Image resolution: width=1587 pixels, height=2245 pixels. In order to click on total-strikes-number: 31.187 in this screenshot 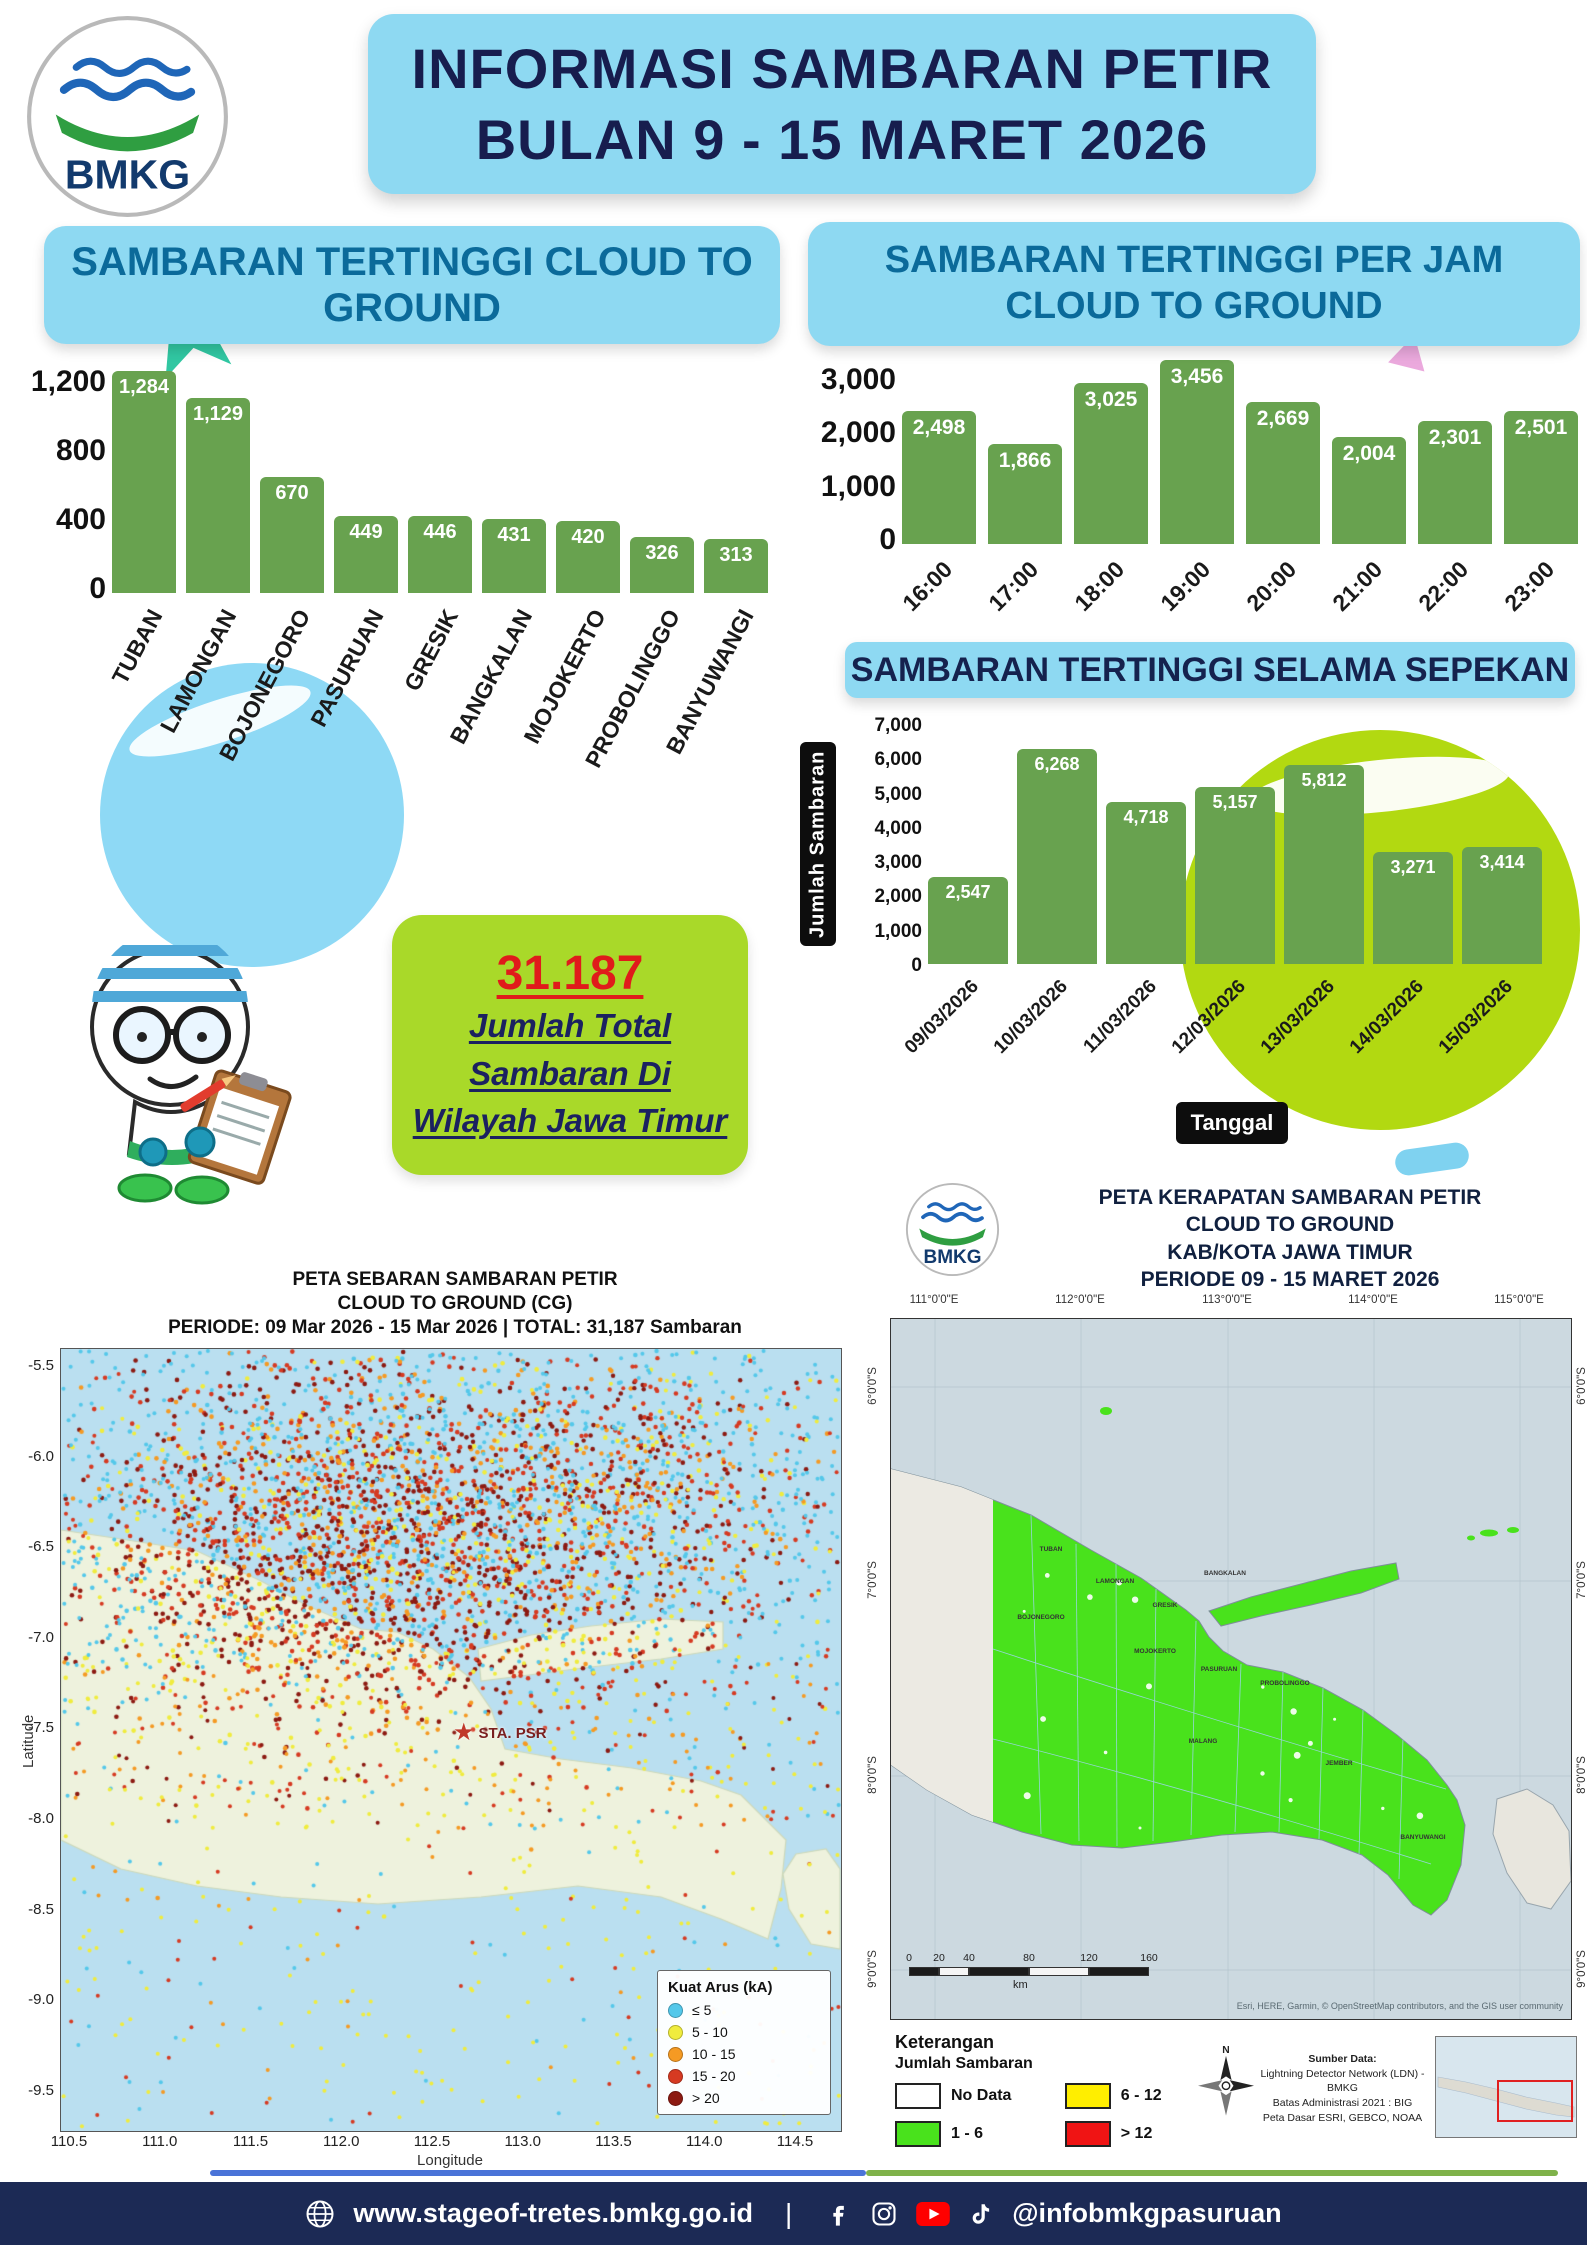, I will do `click(570, 974)`.